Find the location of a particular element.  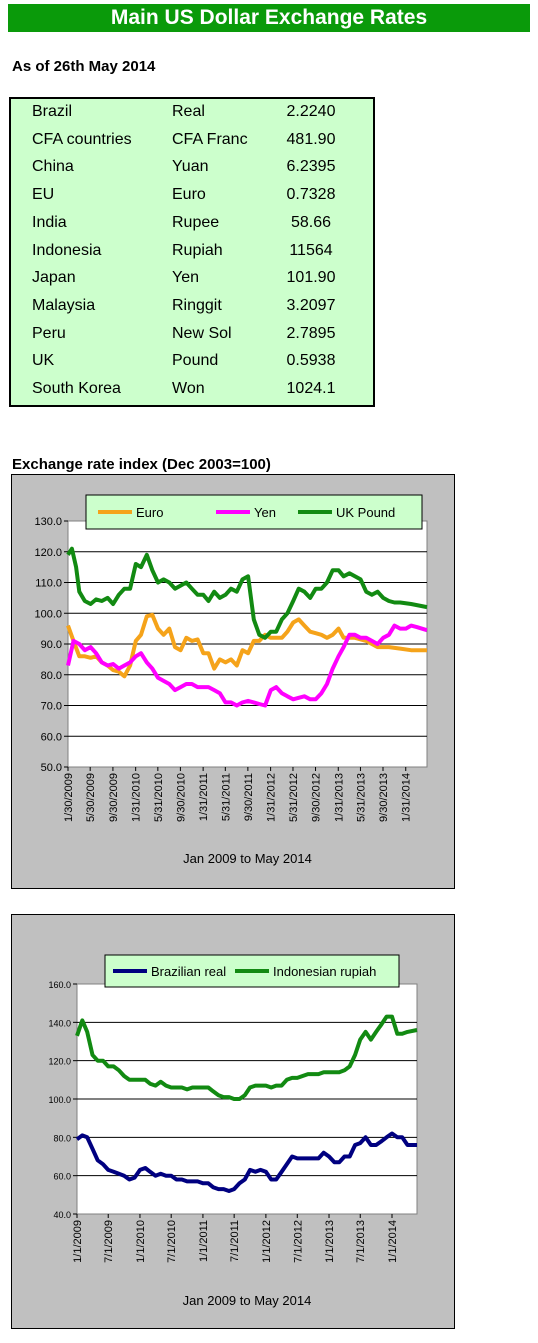

rate-row: China Yuan 6.2395 is located at coordinates (192, 171).